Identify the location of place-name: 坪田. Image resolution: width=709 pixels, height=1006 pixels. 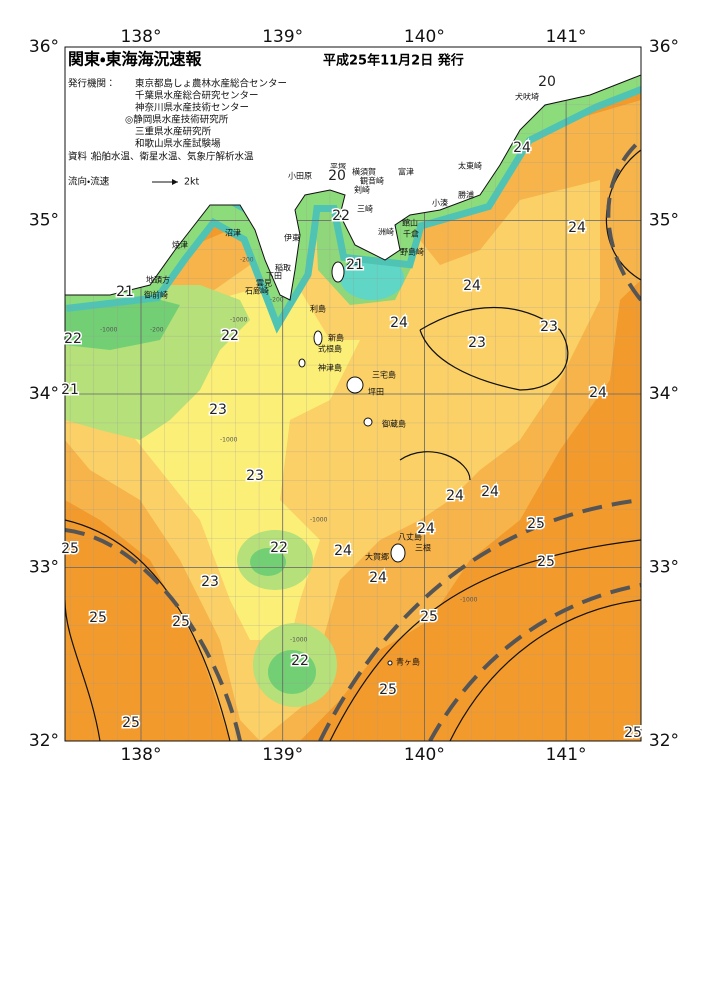
(376, 392).